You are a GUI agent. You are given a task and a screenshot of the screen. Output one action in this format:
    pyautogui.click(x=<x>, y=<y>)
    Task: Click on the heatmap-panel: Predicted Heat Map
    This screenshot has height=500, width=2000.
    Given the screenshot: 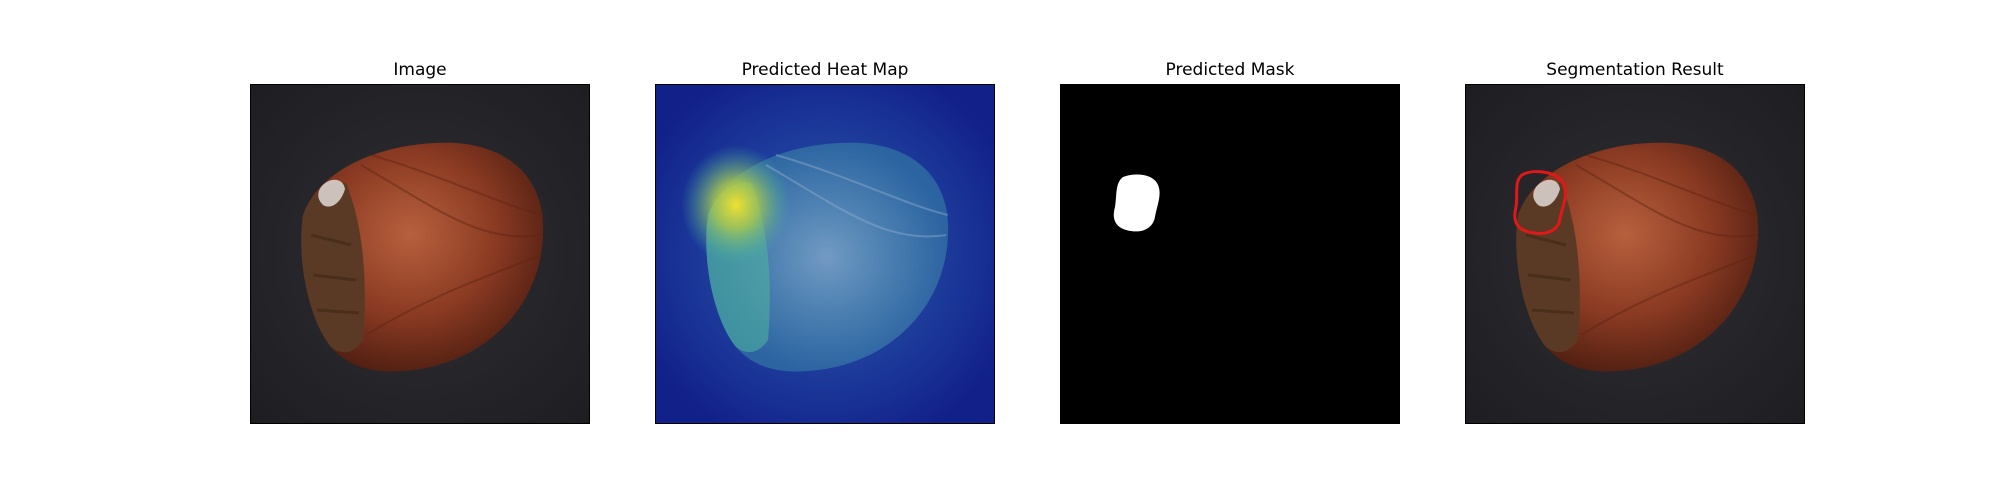 What is the action you would take?
    pyautogui.click(x=825, y=241)
    